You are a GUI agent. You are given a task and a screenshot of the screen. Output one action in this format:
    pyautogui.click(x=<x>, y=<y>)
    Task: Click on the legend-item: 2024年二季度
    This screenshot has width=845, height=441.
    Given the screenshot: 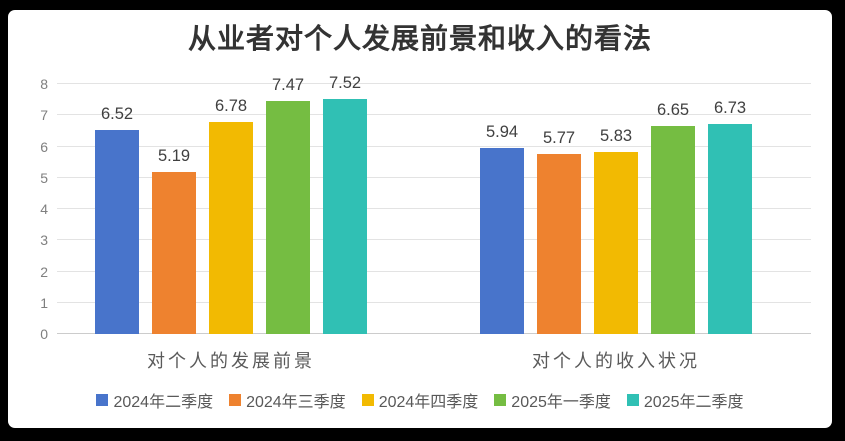 What is the action you would take?
    pyautogui.click(x=154, y=400)
    